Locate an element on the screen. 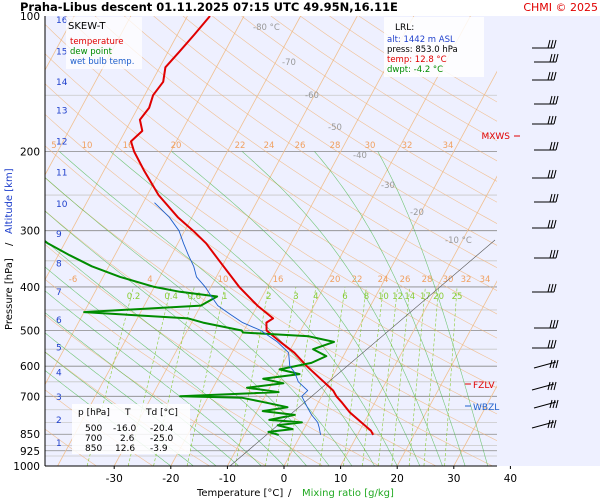  altitude-tick-label: 6 is located at coordinates (59, 321).